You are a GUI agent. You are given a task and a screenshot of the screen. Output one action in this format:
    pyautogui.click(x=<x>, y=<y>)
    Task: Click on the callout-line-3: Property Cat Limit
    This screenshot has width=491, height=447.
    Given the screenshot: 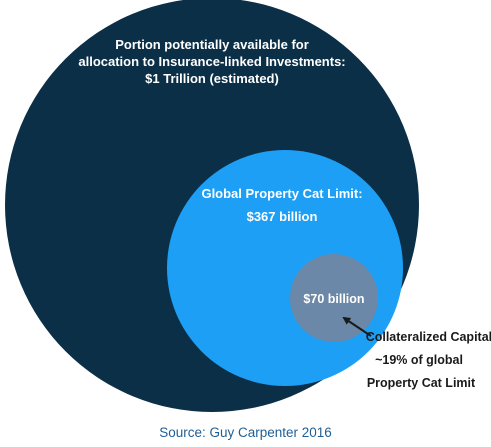 What is the action you would take?
    pyautogui.click(x=421, y=383)
    